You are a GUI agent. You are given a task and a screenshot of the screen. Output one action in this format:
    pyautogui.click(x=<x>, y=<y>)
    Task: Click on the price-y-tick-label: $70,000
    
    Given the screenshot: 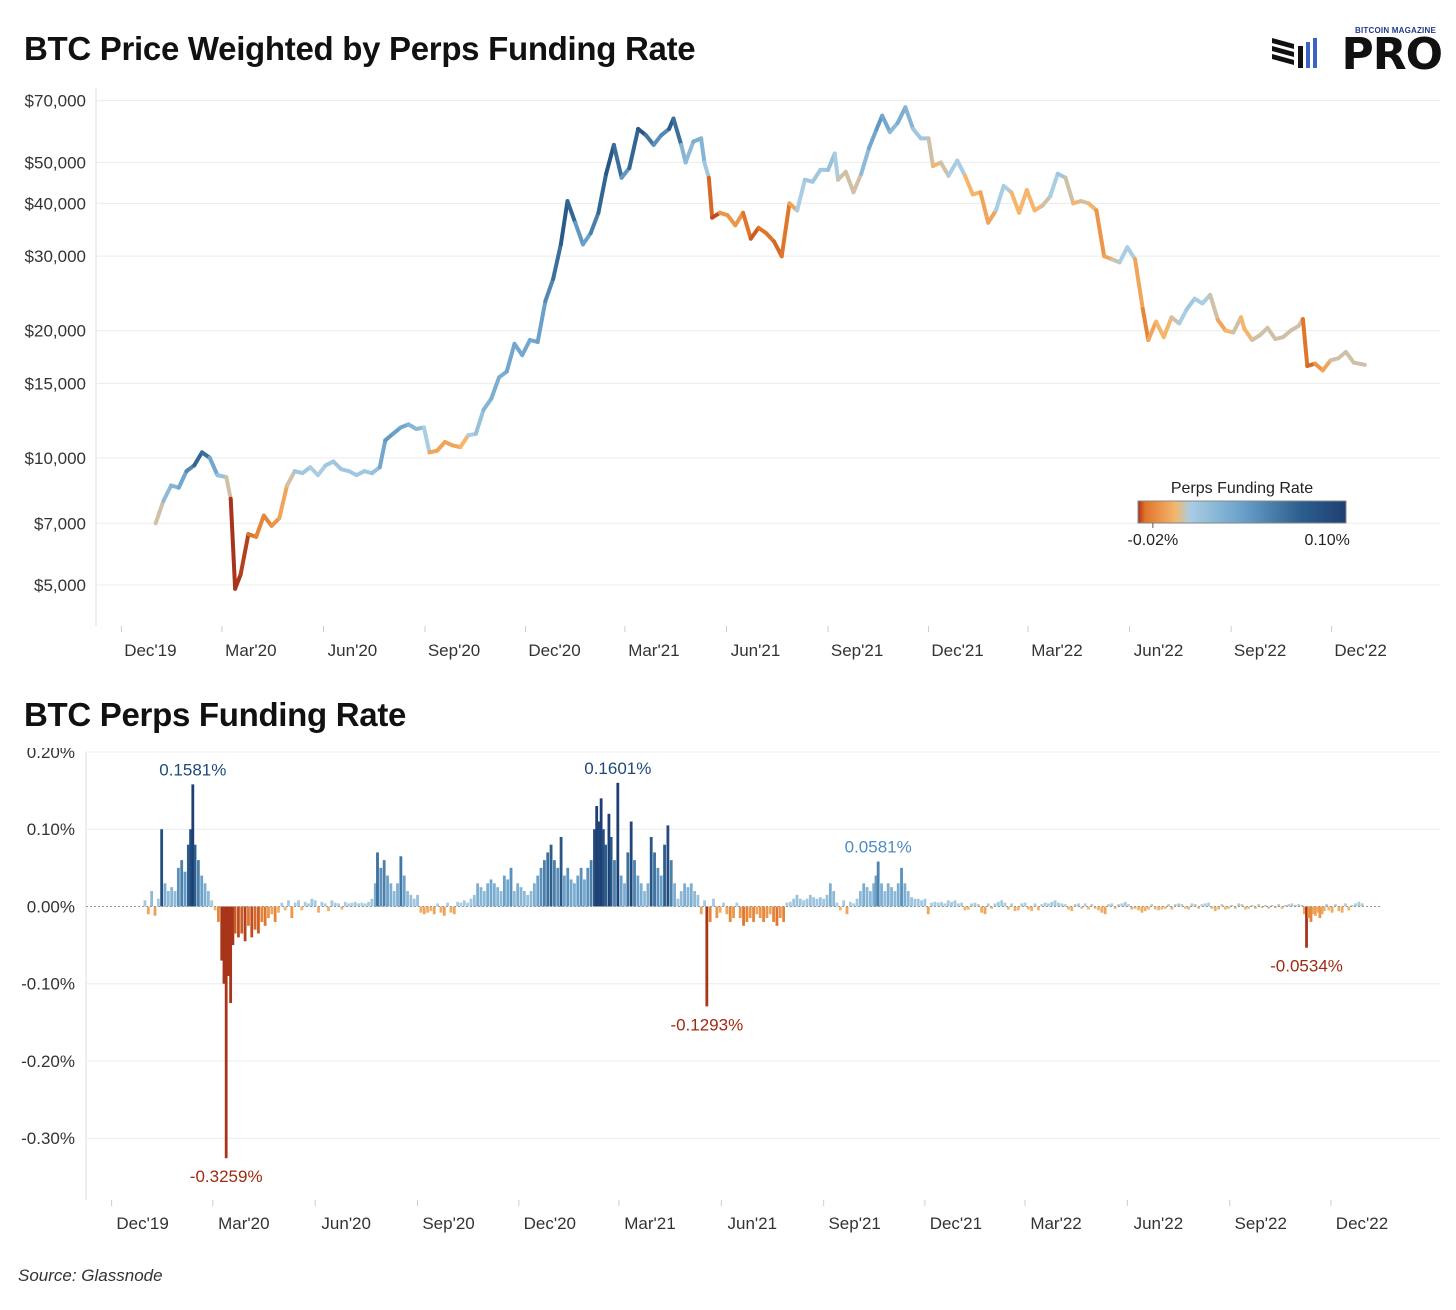 What is the action you would take?
    pyautogui.click(x=55, y=101)
    